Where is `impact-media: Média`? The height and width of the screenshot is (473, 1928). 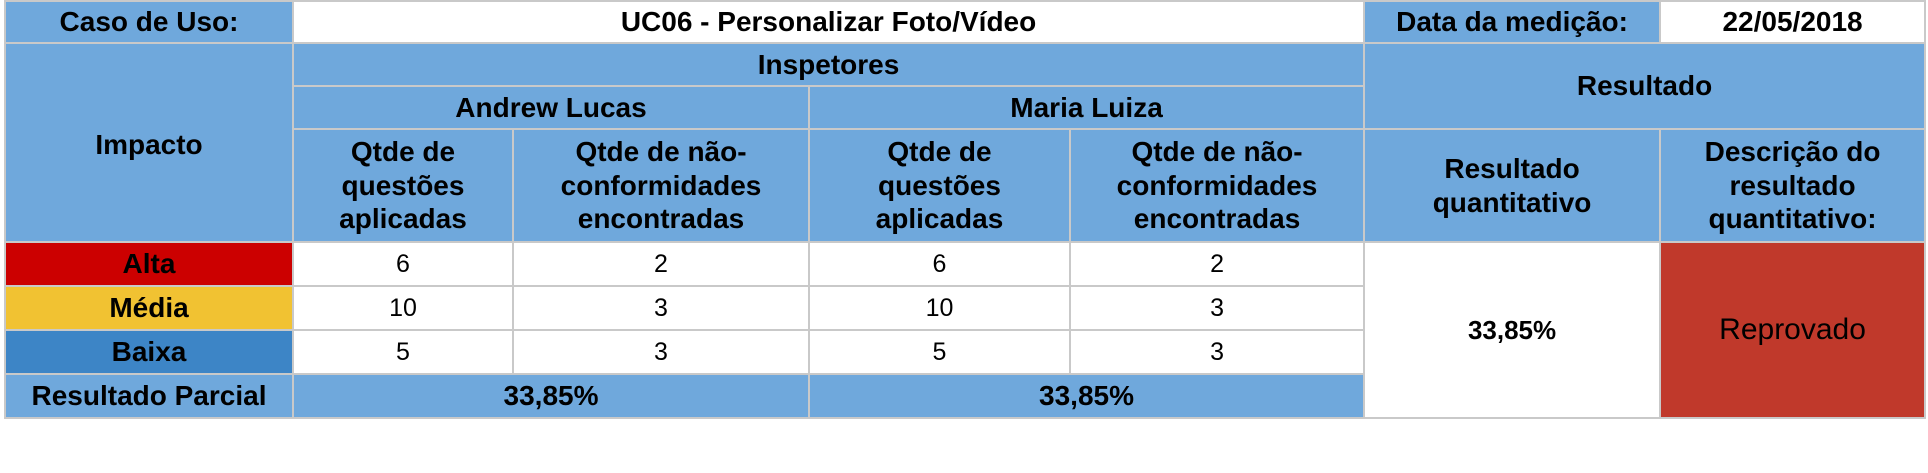
impact-media: Média is located at coordinates (149, 308).